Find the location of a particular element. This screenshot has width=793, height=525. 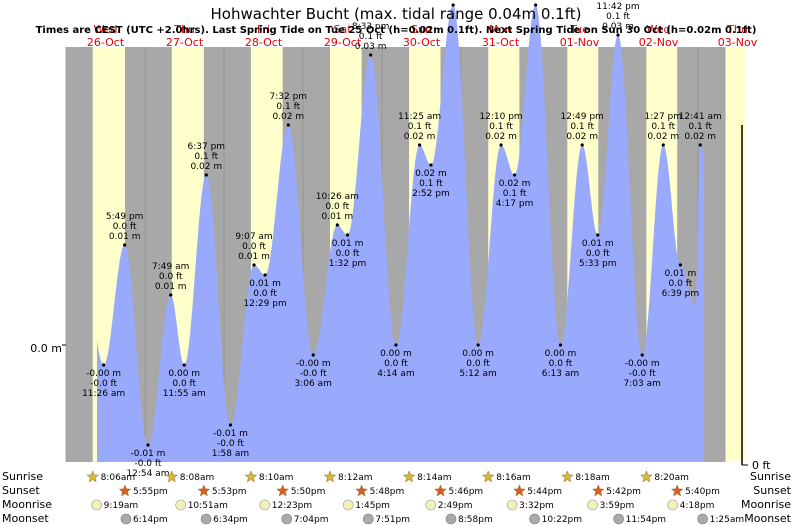

extreme-time: 4:14 am is located at coordinates (395, 374).